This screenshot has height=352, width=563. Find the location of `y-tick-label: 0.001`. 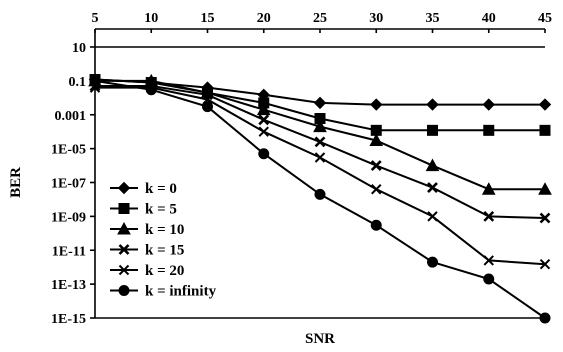

y-tick-label: 0.001 is located at coordinates (71, 116).